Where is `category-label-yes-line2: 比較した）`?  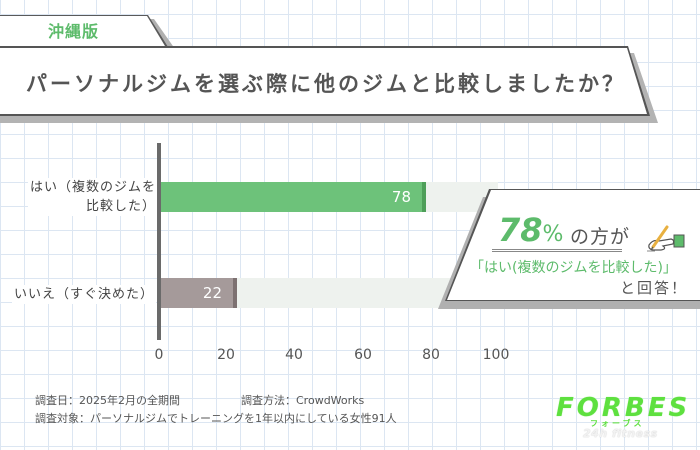 category-label-yes-line2: 比較した） is located at coordinates (121, 206).